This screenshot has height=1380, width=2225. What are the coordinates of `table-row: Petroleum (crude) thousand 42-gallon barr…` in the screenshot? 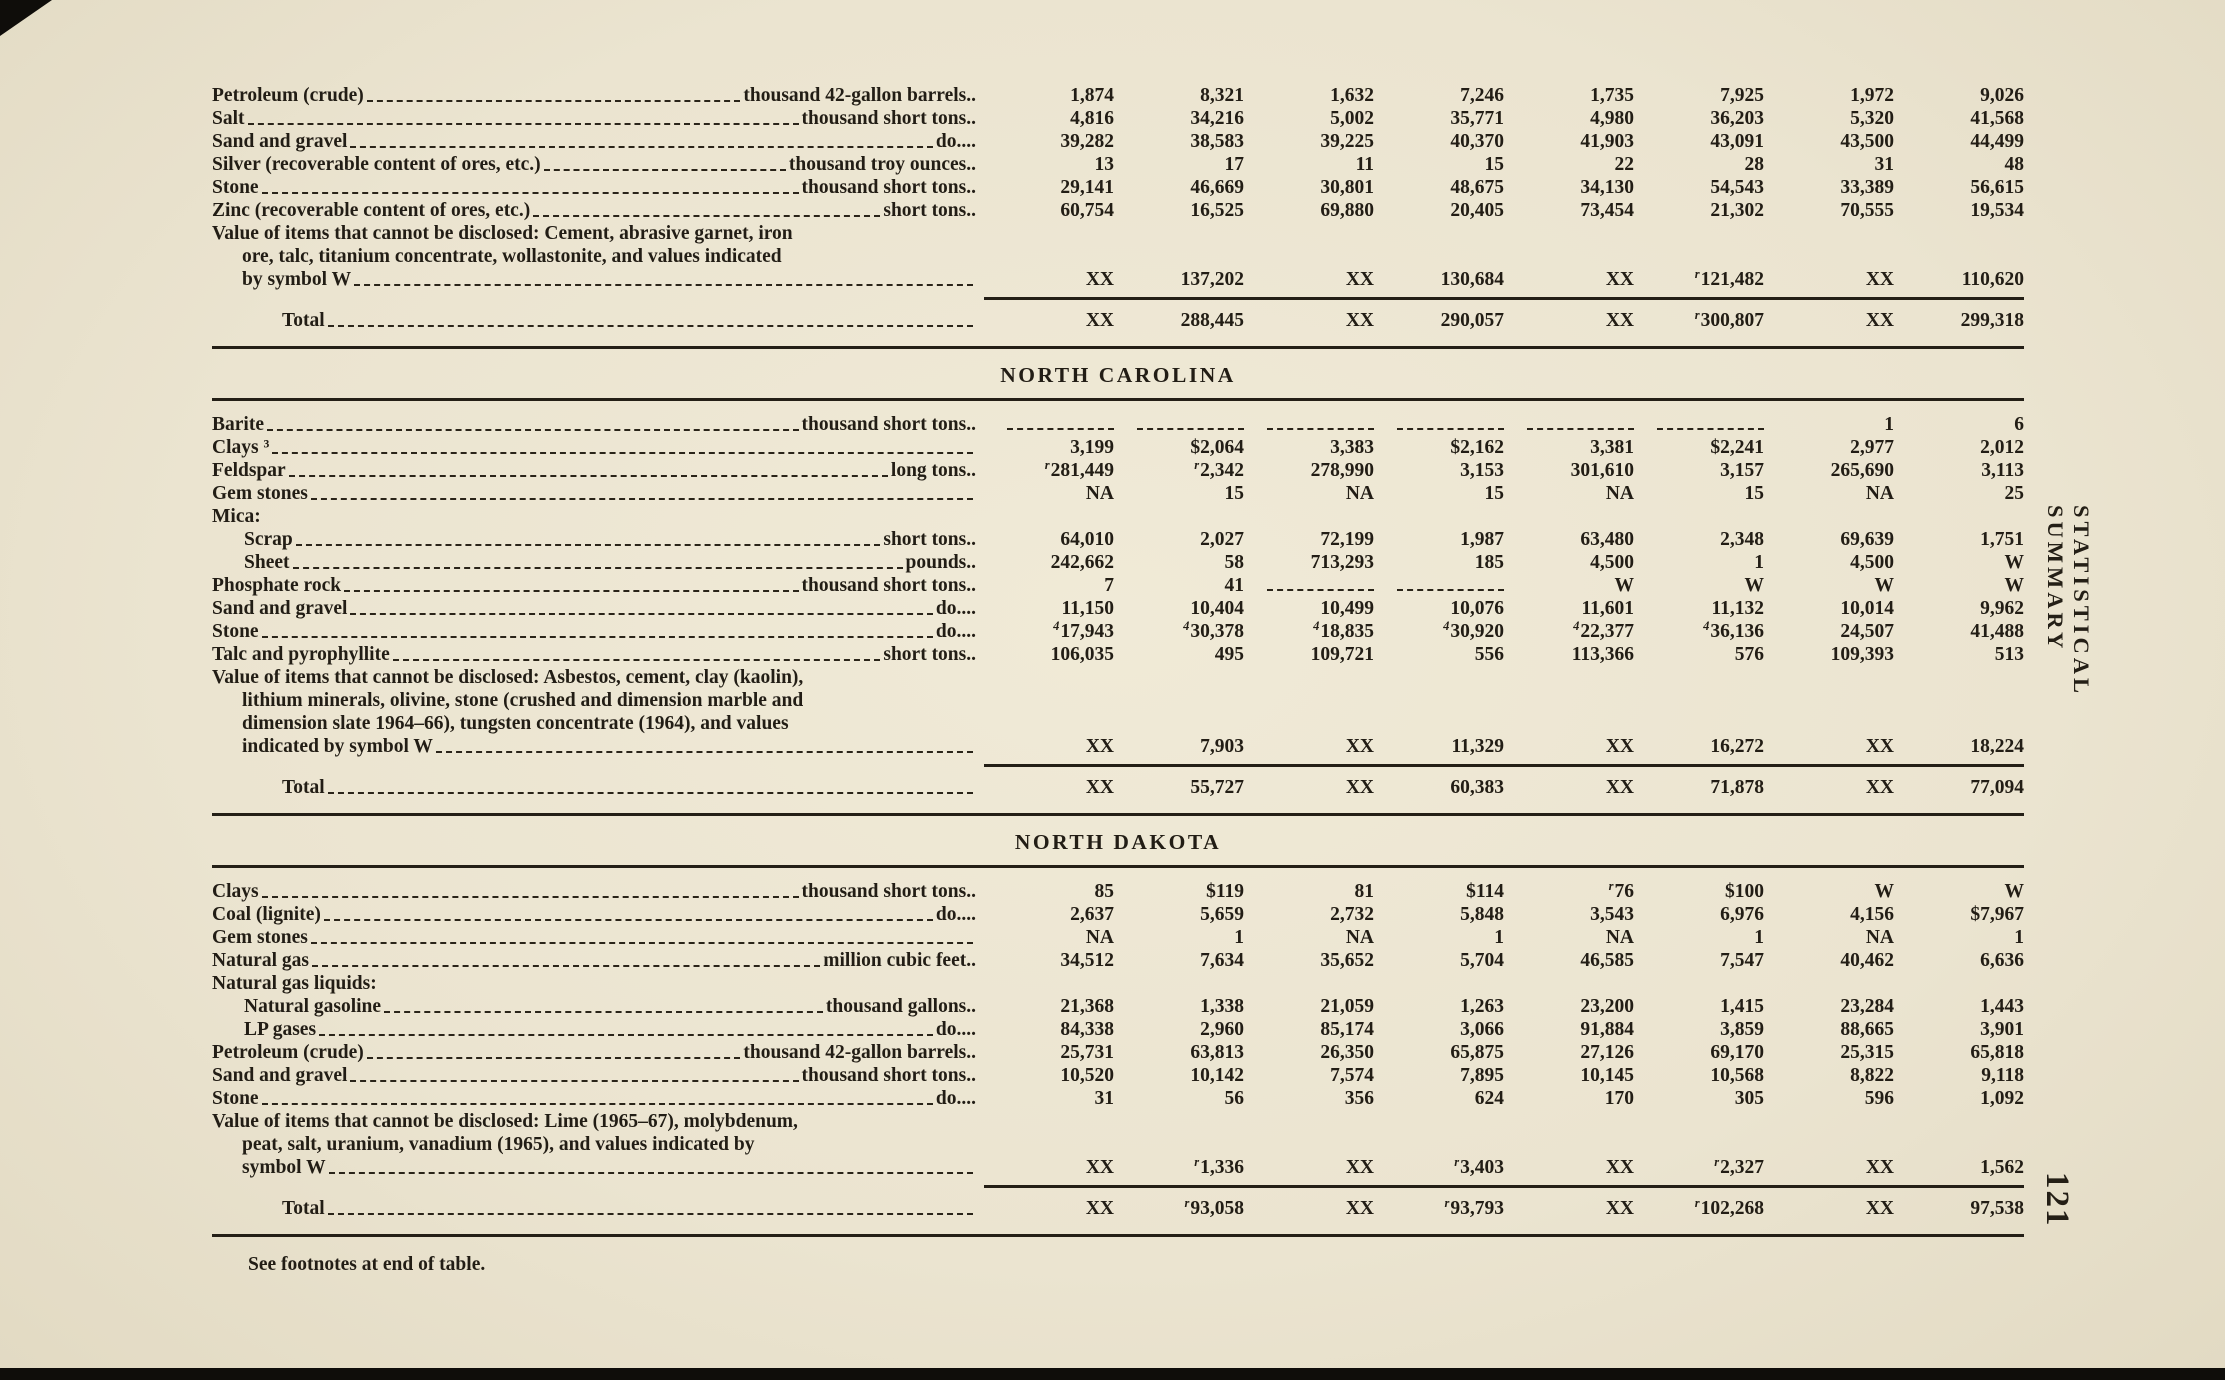 It's located at (1118, 95).